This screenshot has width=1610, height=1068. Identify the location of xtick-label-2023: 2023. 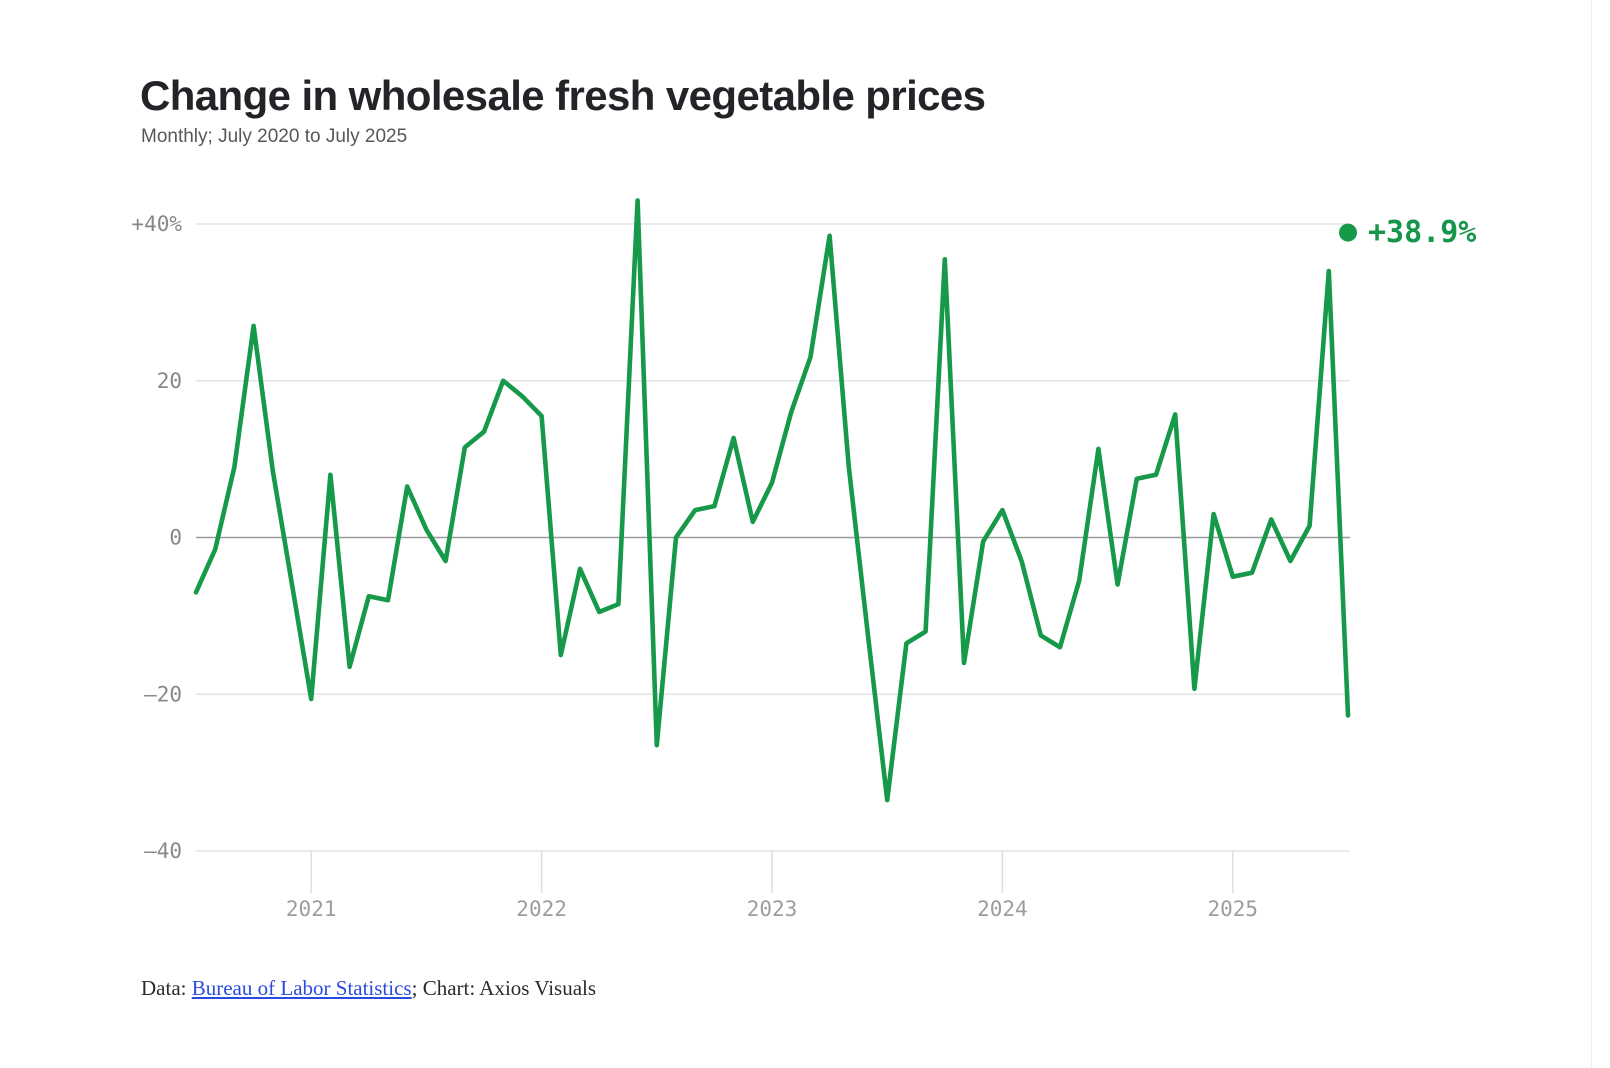
(772, 909).